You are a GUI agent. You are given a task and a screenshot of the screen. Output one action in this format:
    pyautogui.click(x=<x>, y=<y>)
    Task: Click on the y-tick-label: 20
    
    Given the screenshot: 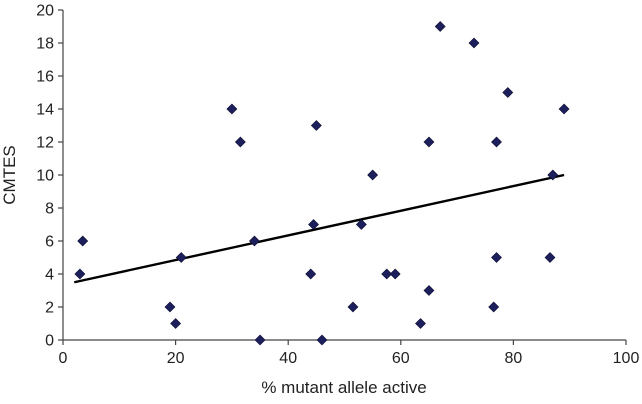 What is the action you would take?
    pyautogui.click(x=45, y=11)
    